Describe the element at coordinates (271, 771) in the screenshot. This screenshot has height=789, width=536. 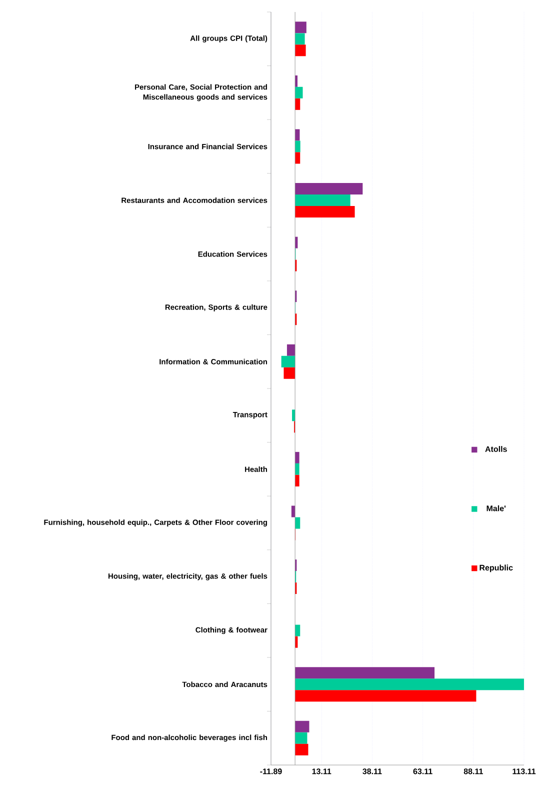
I see `x-tick-label: -11.89` at that location.